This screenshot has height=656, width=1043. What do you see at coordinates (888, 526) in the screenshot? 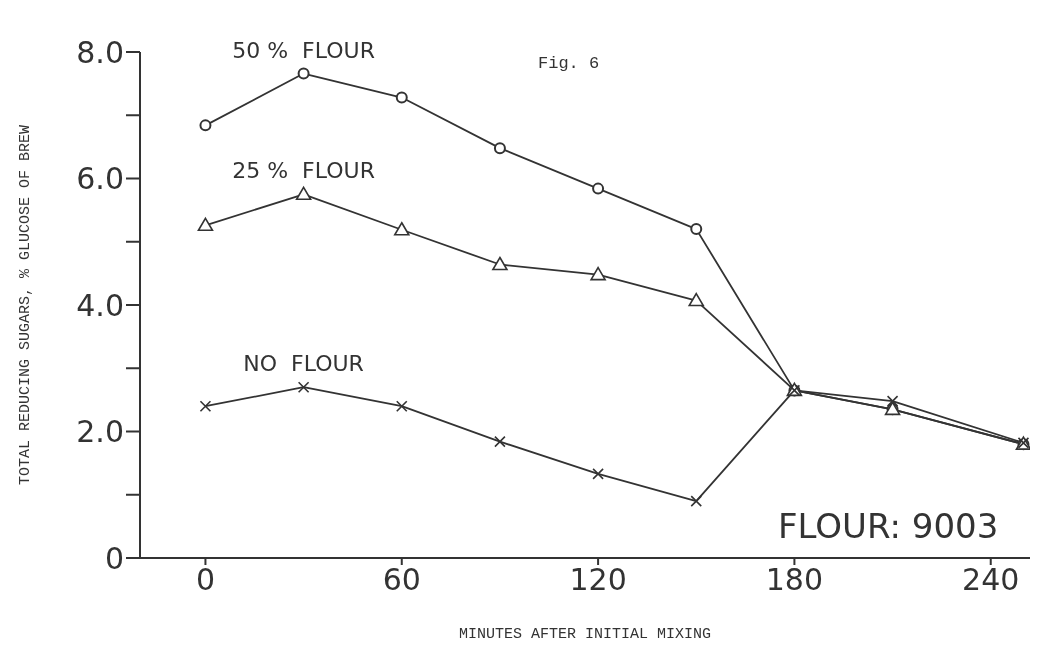
I see `annotation: FLOUR: 9003` at bounding box center [888, 526].